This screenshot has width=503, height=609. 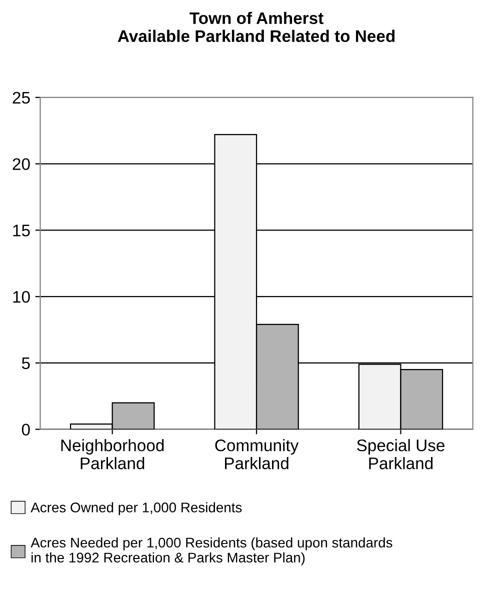 I want to click on y-tick-label: 5, so click(x=26, y=364).